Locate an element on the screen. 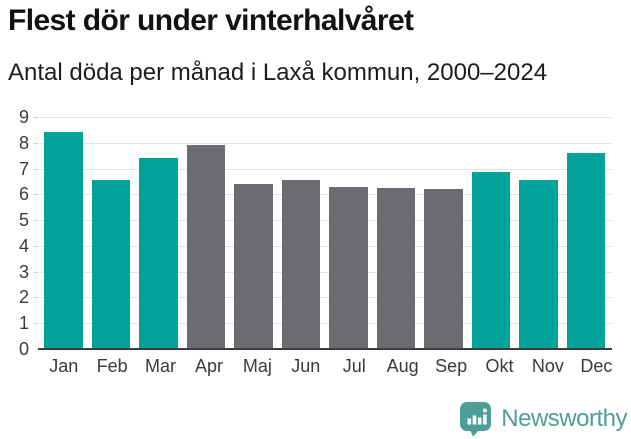 Image resolution: width=631 pixels, height=439 pixels. bar-jun is located at coordinates (300, 264).